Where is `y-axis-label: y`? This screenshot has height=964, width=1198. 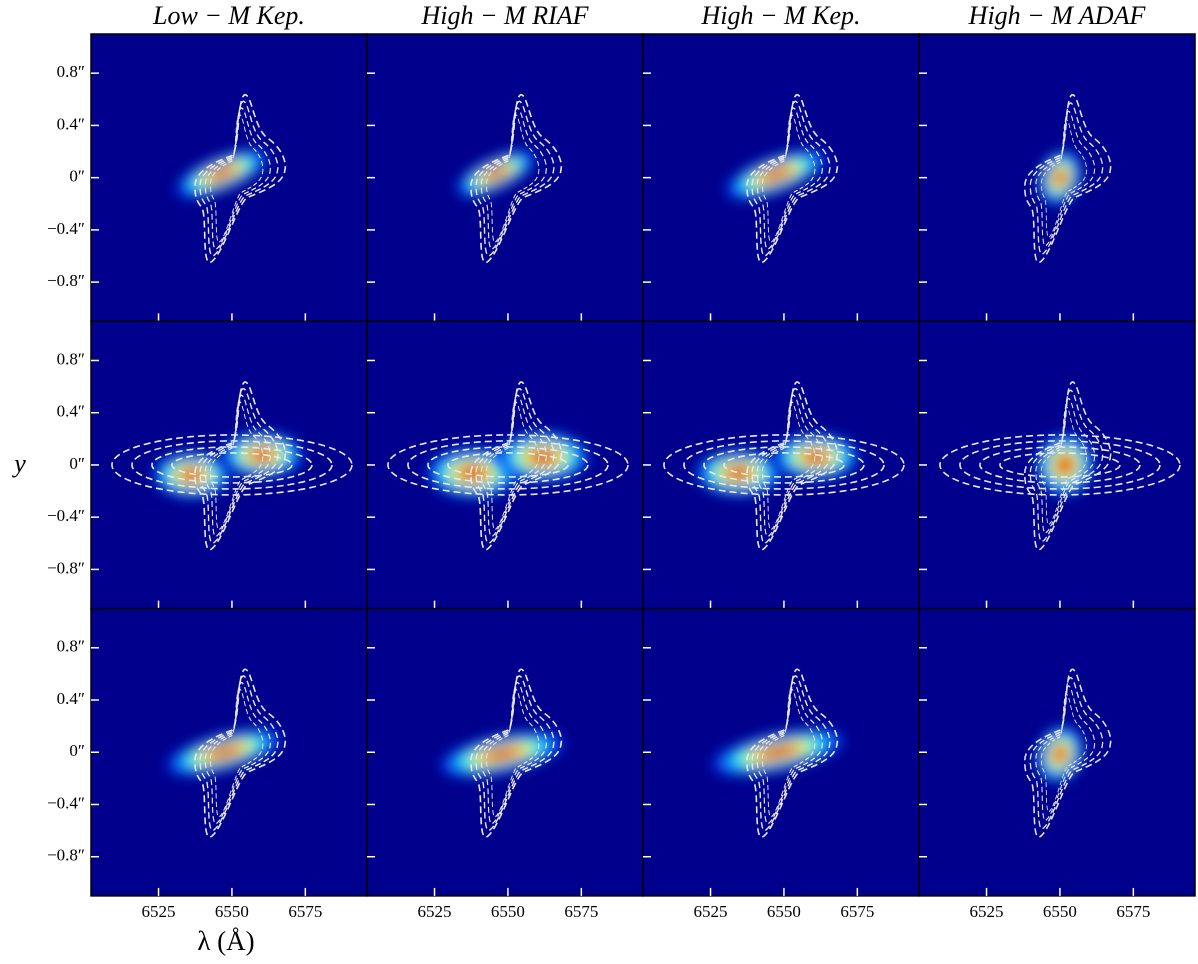
y-axis-label: y is located at coordinates (18, 463).